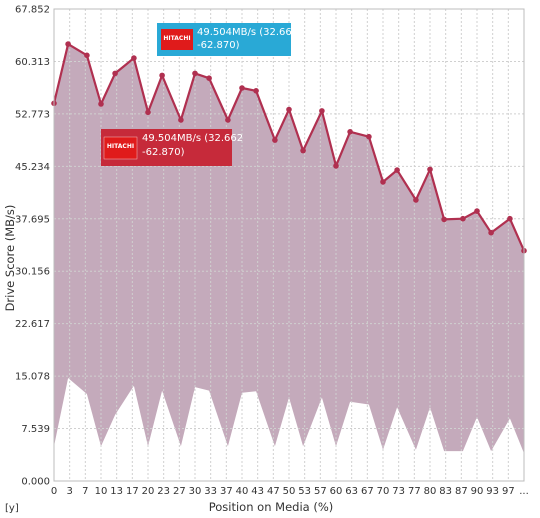  I want to click on corner-label: [y], so click(12, 508).